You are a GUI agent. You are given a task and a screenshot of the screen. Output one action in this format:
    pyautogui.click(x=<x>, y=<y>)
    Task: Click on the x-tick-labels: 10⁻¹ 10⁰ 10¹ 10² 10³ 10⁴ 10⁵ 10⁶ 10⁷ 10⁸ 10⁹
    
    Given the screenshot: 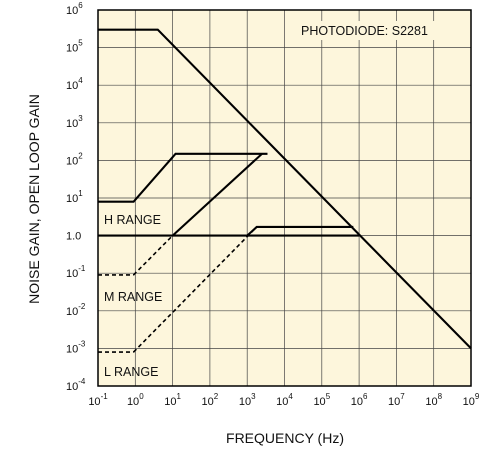 What is the action you would take?
    pyautogui.click(x=284, y=400)
    